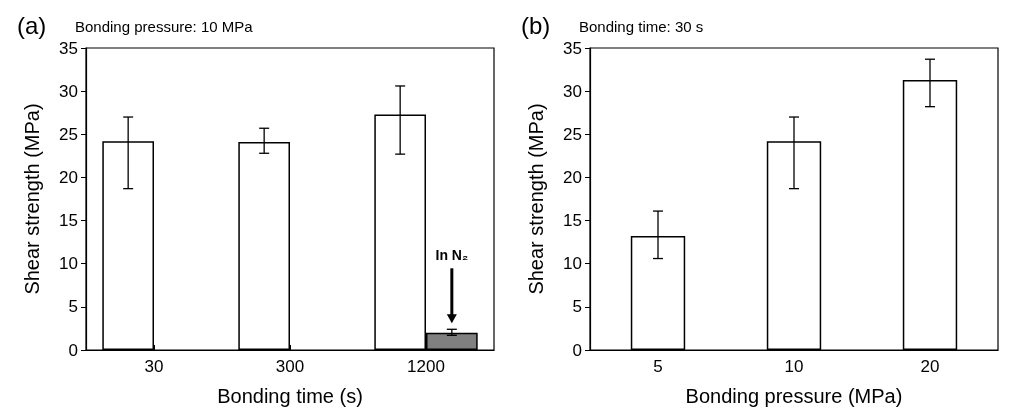 The width and height of the screenshot is (1020, 420). I want to click on x-tick-label: 30, so click(154, 366).